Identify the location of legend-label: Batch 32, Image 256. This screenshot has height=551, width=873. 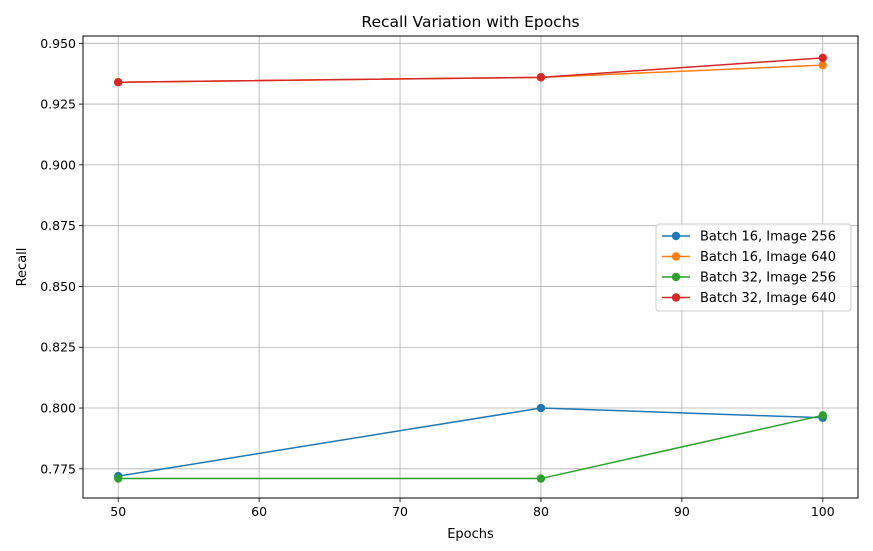
(768, 278).